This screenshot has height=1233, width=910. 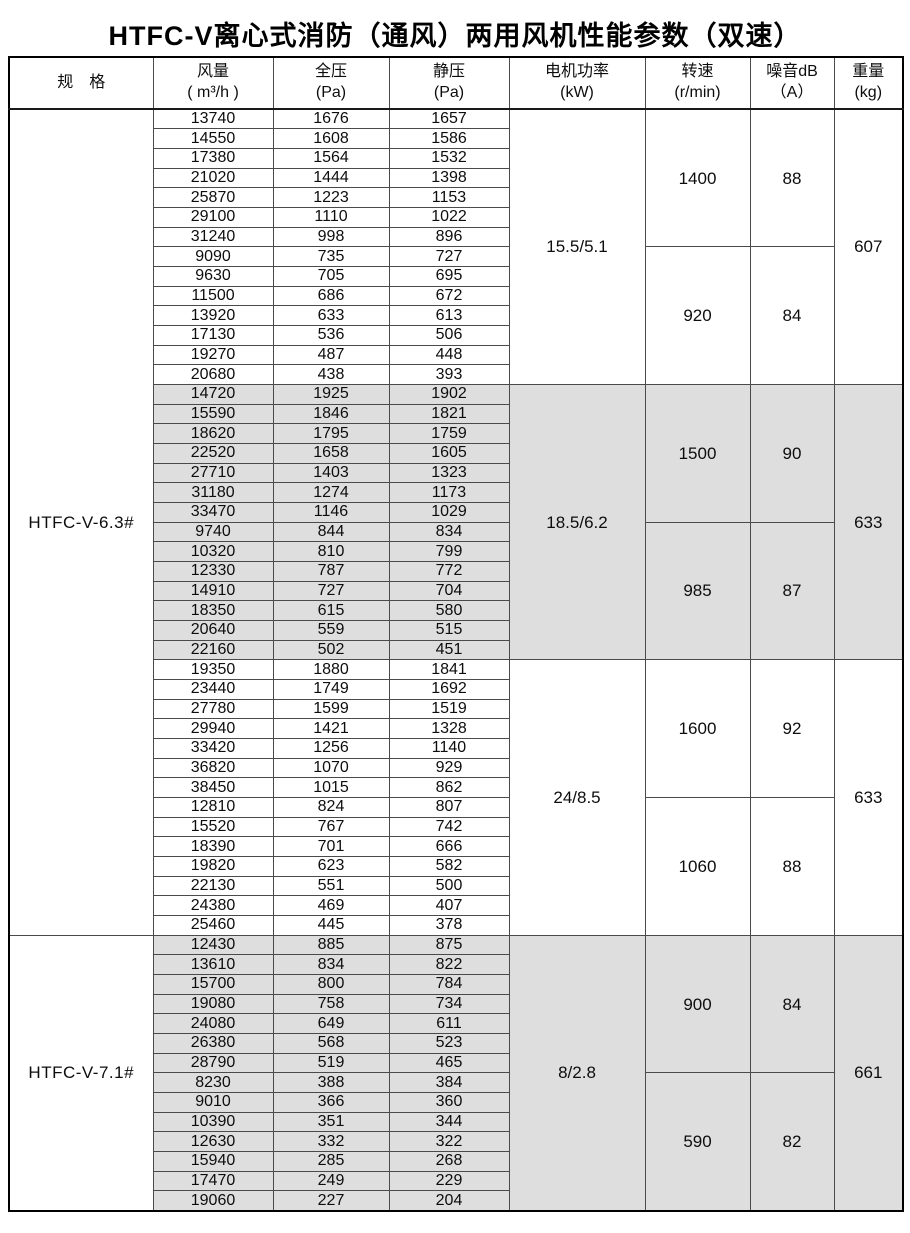 I want to click on total-pressure-cell: 1444, so click(x=331, y=178).